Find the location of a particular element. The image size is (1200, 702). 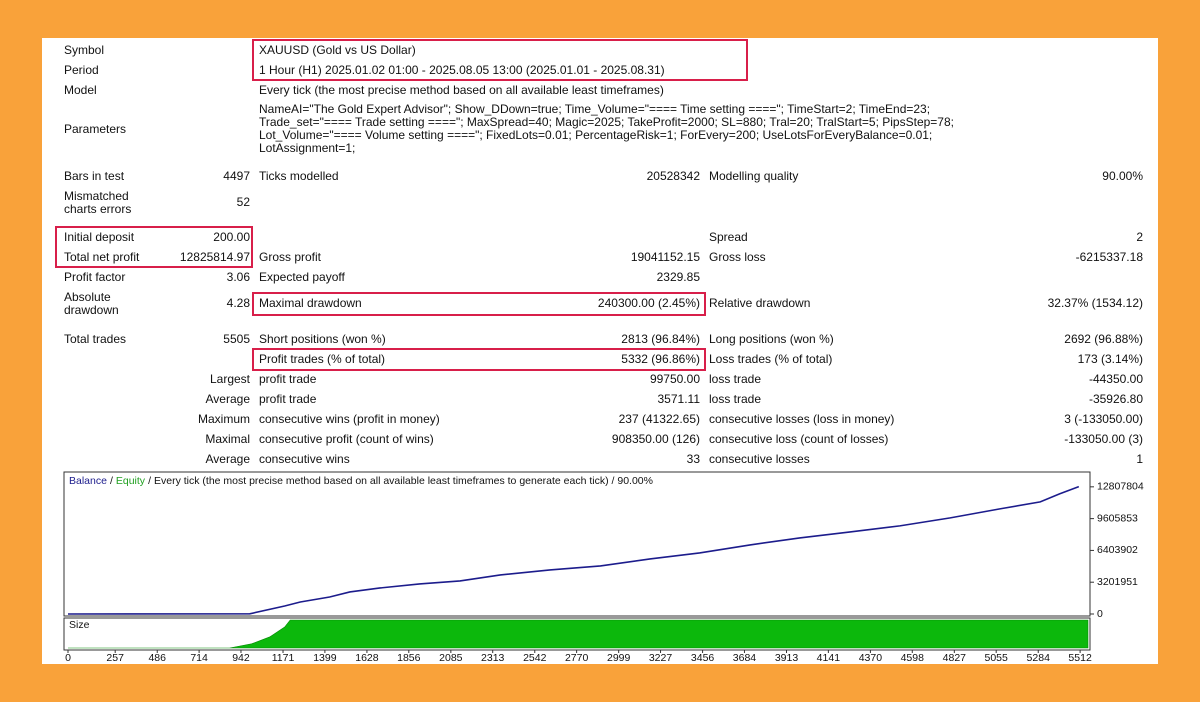

row-value: 4497 is located at coordinates (236, 175).